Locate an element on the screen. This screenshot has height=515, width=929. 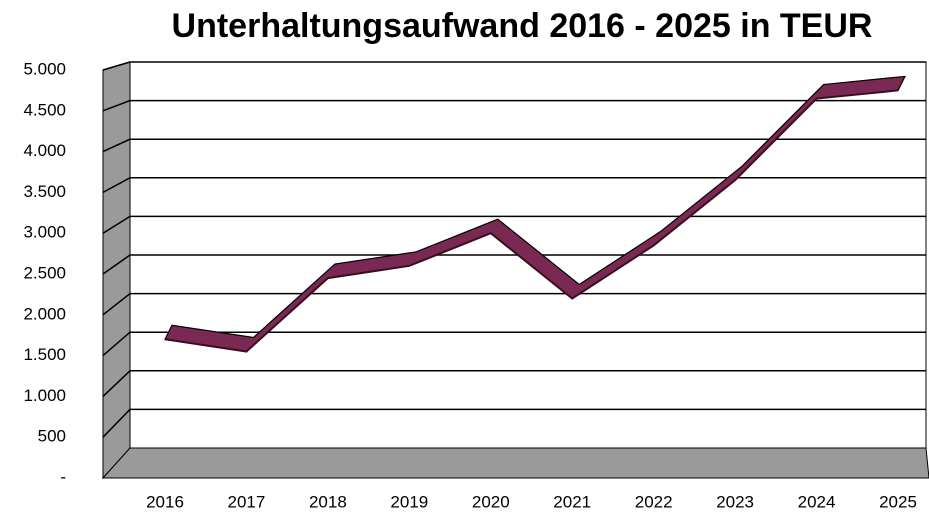
y-tick-label: 500 is located at coordinates (52, 436).